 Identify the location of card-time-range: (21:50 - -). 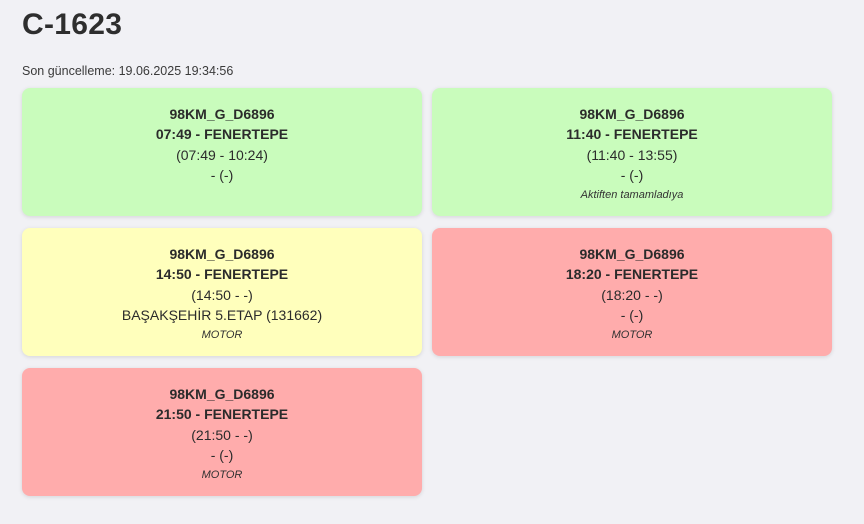
(222, 434).